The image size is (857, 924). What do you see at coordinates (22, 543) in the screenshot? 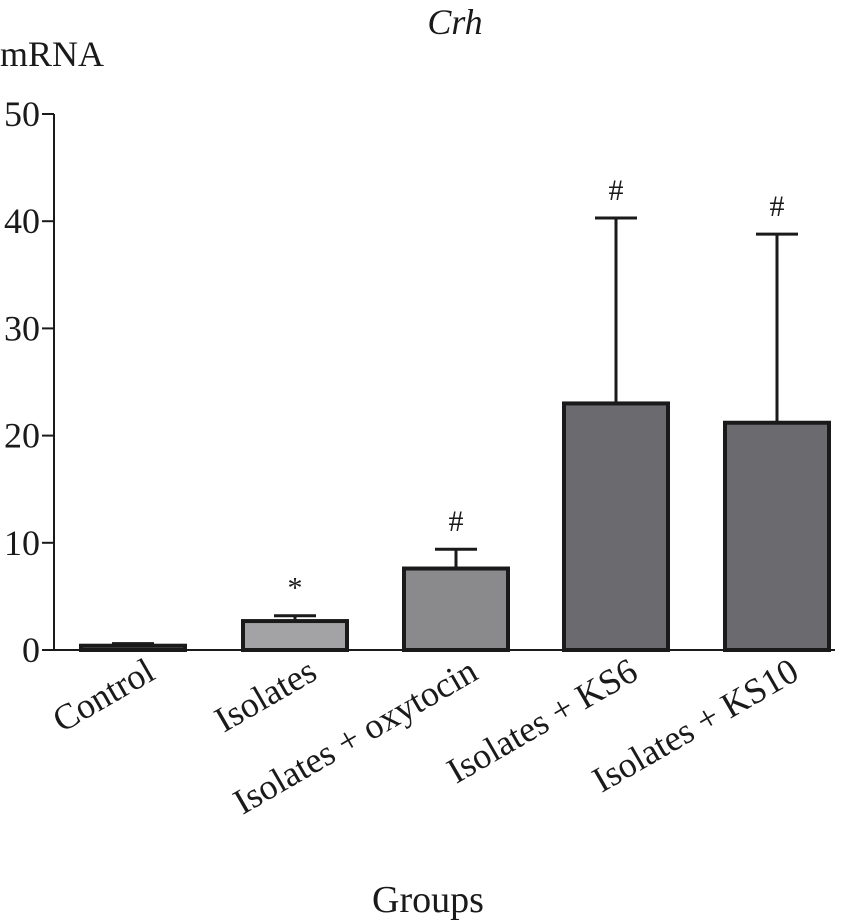
I see `y-tick-label: 10` at bounding box center [22, 543].